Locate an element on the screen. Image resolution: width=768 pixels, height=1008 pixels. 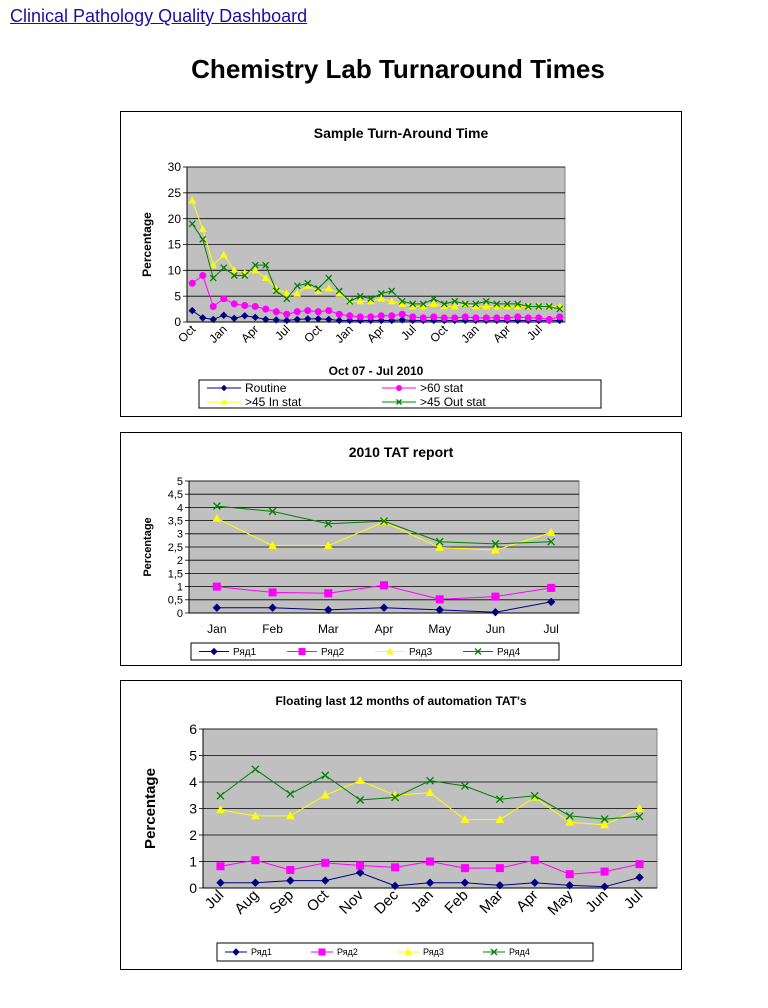
y-tick-label: 1 is located at coordinates (193, 861).